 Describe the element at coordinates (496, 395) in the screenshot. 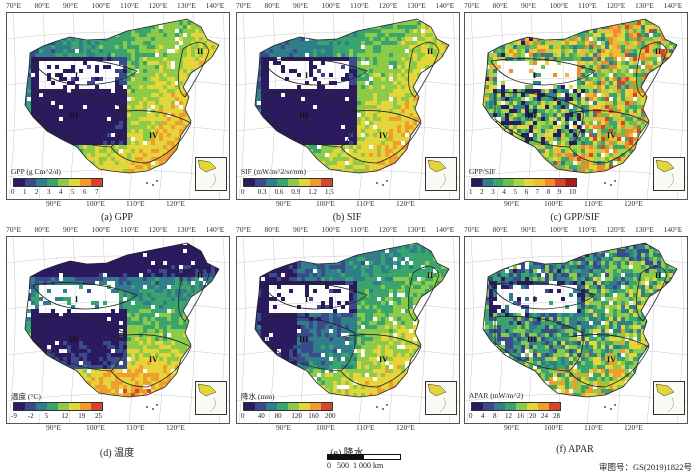

I see `legend-title: APAR (mW/m^2)` at that location.